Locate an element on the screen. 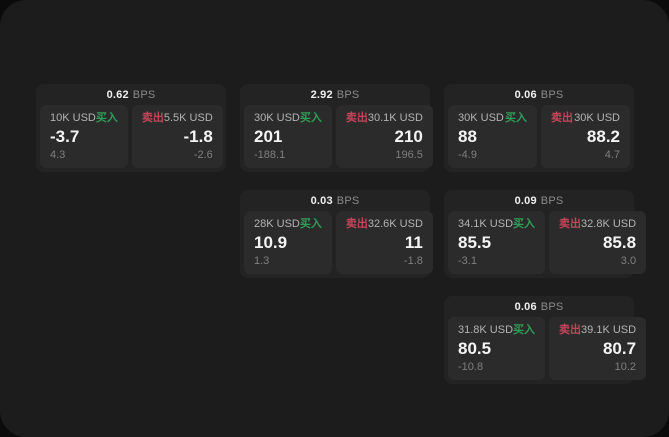 The image size is (669, 437). card-body: 28K USD 买入 10.9 1.3 卖出 32.6K USD 11 -1.8 is located at coordinates (338, 242).